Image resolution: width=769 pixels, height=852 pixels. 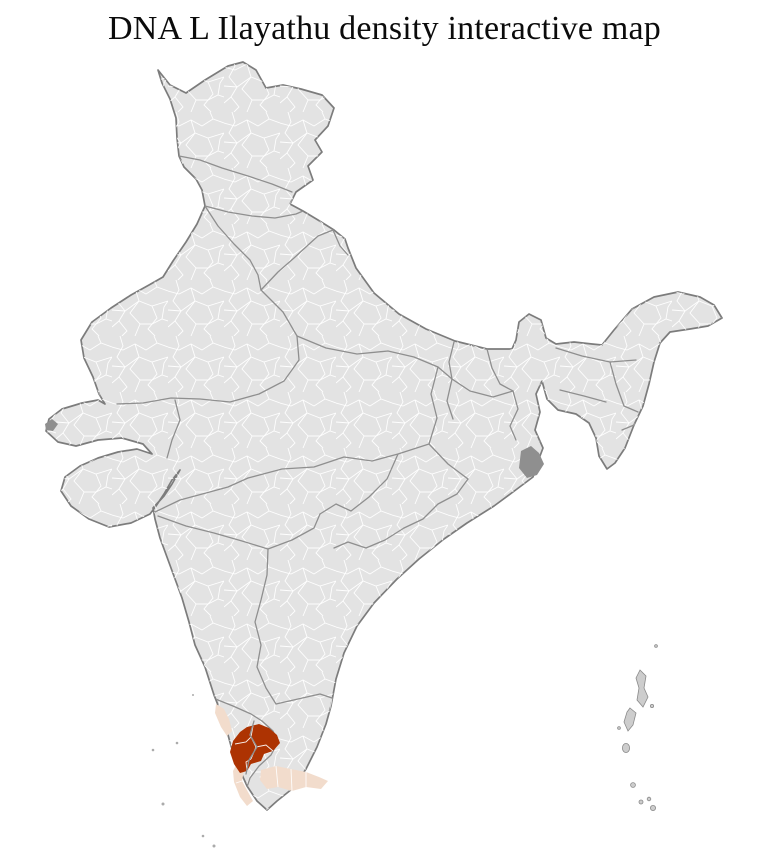 I want to click on page-title: DNA L Ilayathu density interactive map, so click(x=384, y=28).